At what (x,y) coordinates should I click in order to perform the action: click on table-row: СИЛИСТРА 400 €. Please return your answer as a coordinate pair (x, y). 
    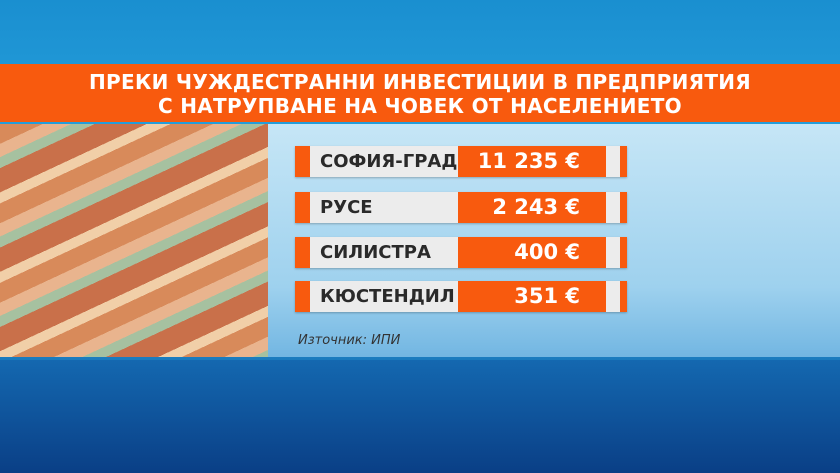
    Looking at the image, I should click on (461, 252).